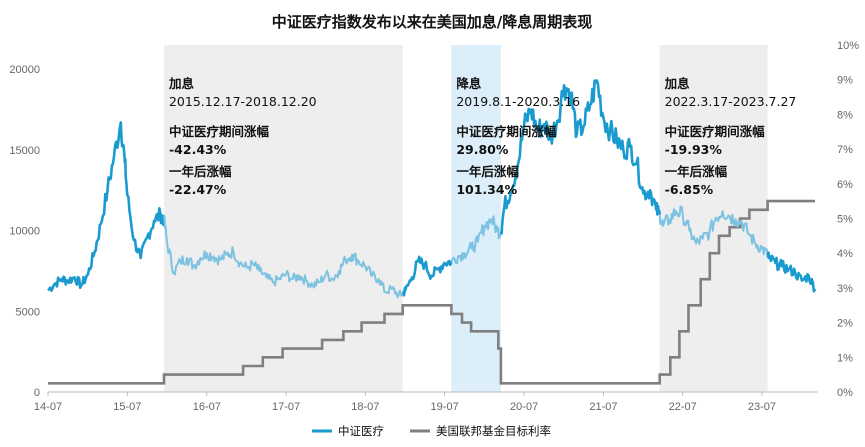 This screenshot has height=447, width=865. What do you see at coordinates (845, 393) in the screenshot?
I see `y-right-tick-label: 0%` at bounding box center [845, 393].